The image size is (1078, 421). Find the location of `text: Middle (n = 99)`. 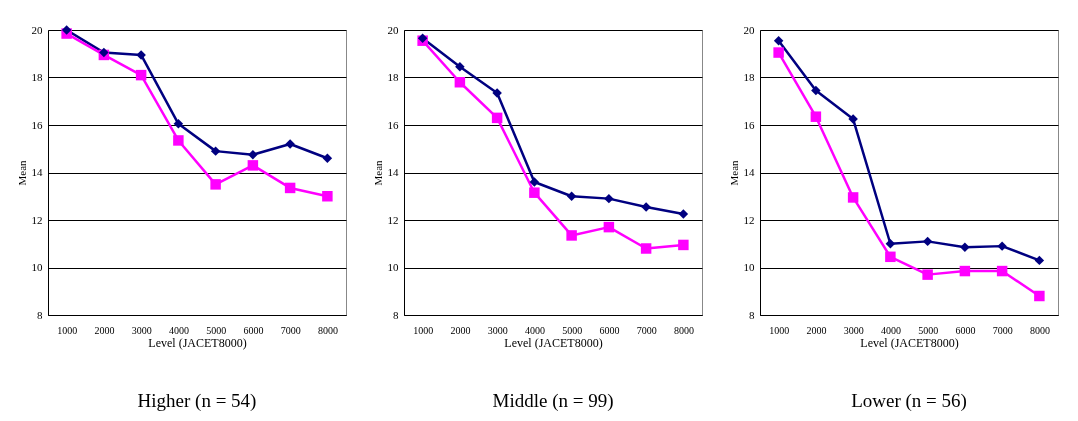

text: Middle (n = 99) is located at coordinates (553, 401).